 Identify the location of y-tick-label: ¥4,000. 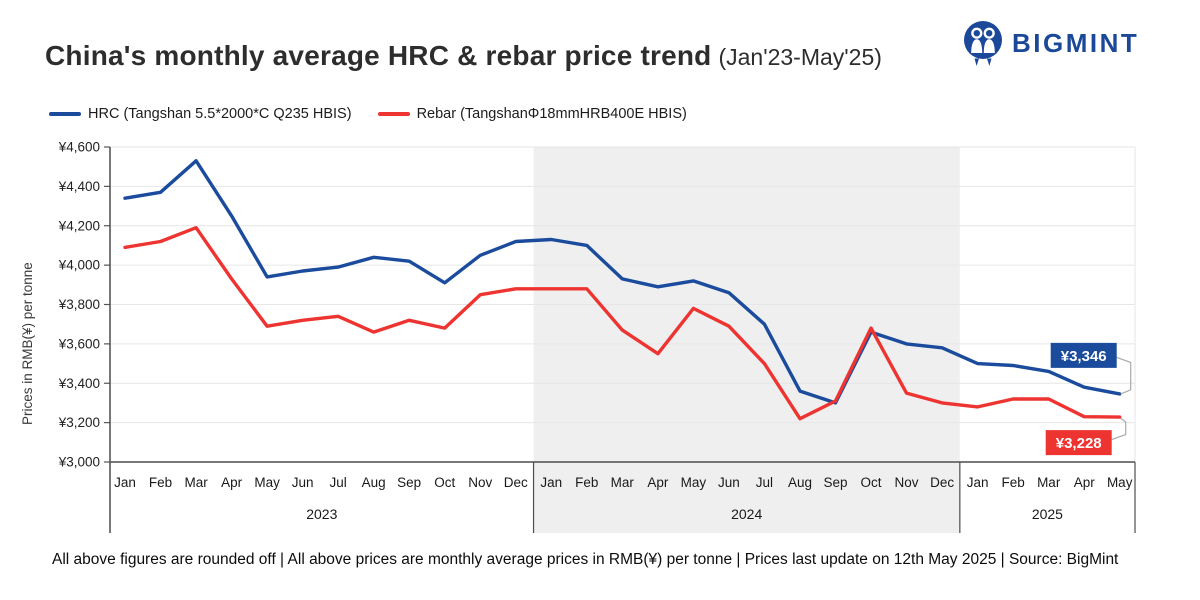
(79, 265).